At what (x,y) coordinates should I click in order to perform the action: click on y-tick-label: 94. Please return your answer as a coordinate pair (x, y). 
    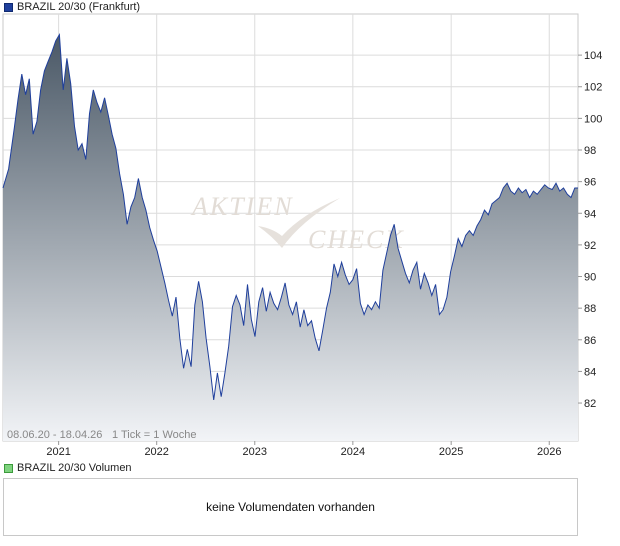
    Looking at the image, I should click on (590, 214).